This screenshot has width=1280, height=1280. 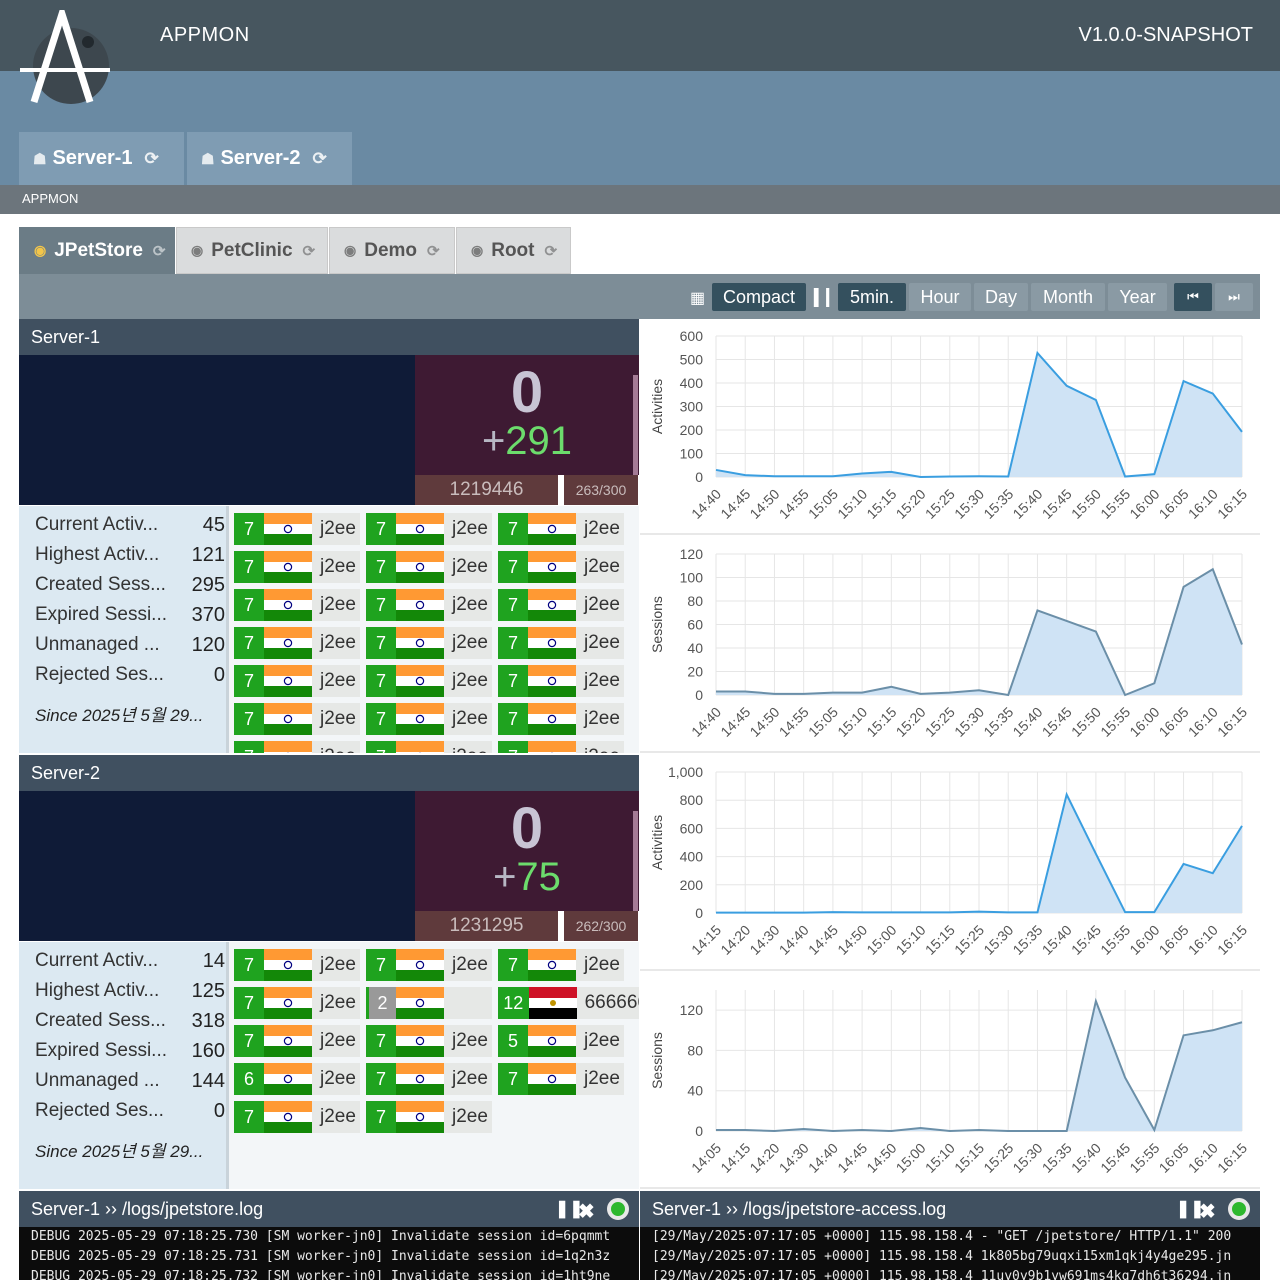 What do you see at coordinates (1137, 297) in the screenshot?
I see `range-year-button: Year` at bounding box center [1137, 297].